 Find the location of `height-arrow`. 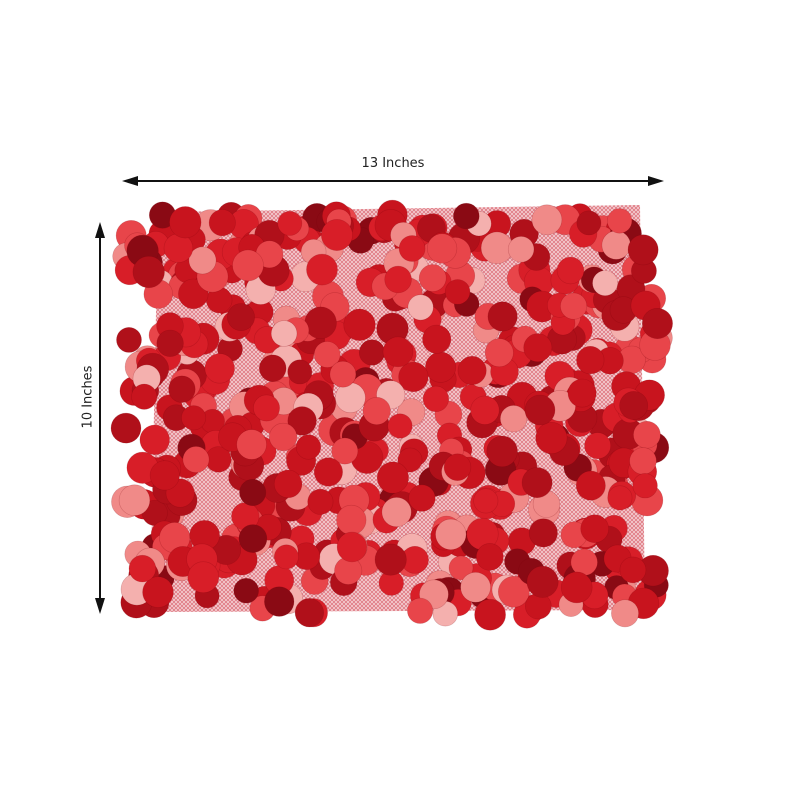

height-arrow is located at coordinates (100, 418).